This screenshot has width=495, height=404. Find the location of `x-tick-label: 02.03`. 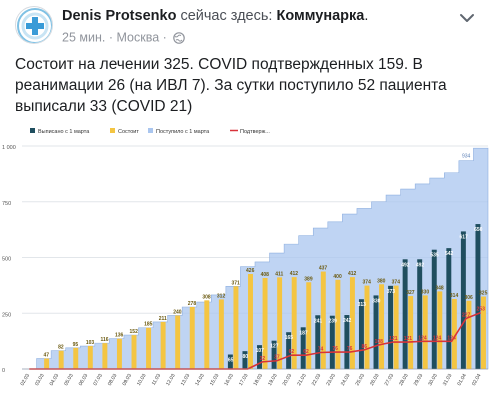

x-tick-label: 02.03 is located at coordinates (26, 380).